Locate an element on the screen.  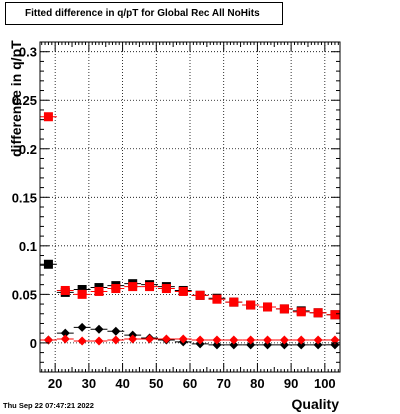
y-tick-label: 0.25 is located at coordinates (24, 100).